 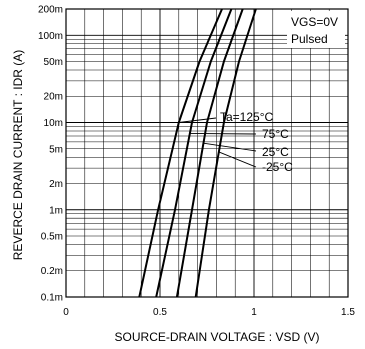 I want to click on annotation-condition: VGS=0V, so click(x=314, y=22).